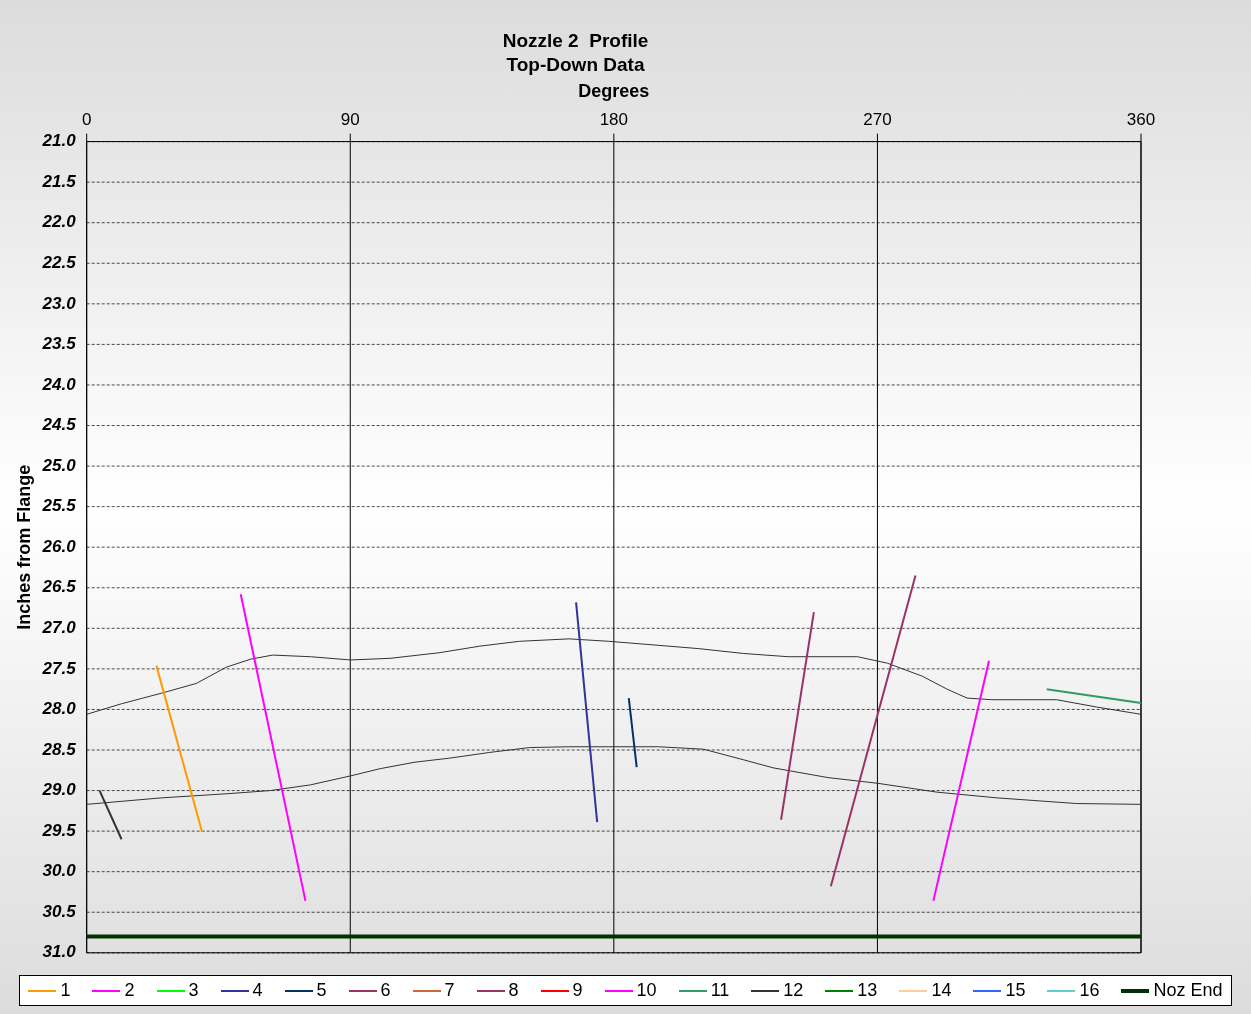  I want to click on x-tick-label: 360, so click(1141, 120).